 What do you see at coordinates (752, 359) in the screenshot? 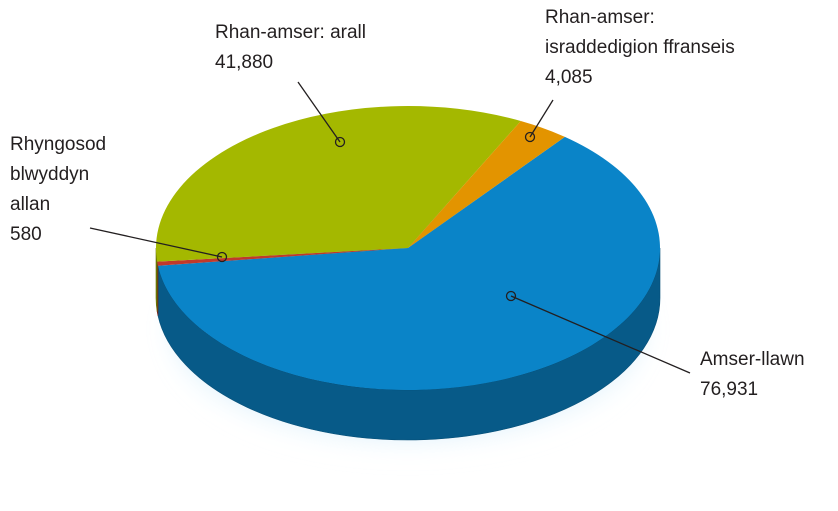
I see `slice-name: Amser-llawn` at bounding box center [752, 359].